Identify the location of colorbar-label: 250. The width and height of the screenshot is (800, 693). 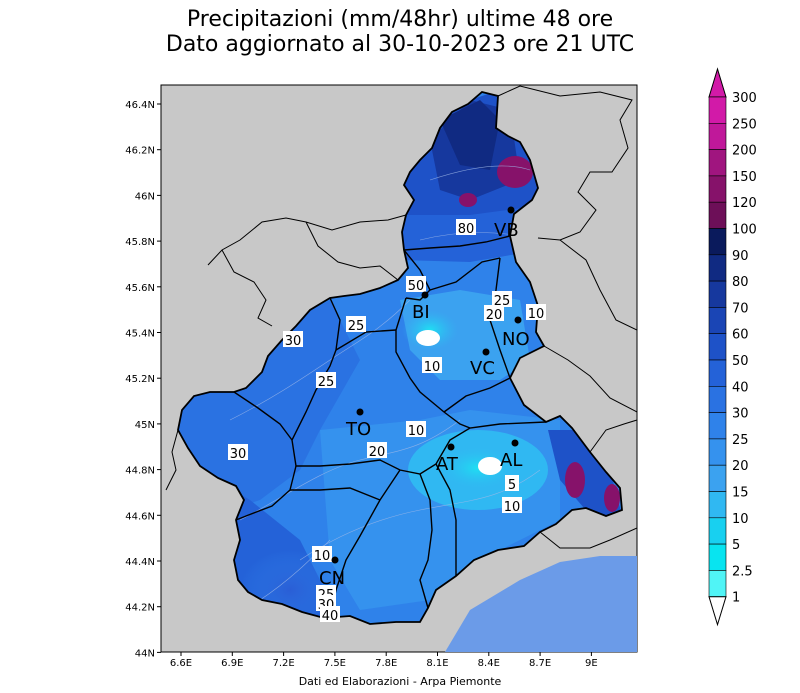
(744, 124).